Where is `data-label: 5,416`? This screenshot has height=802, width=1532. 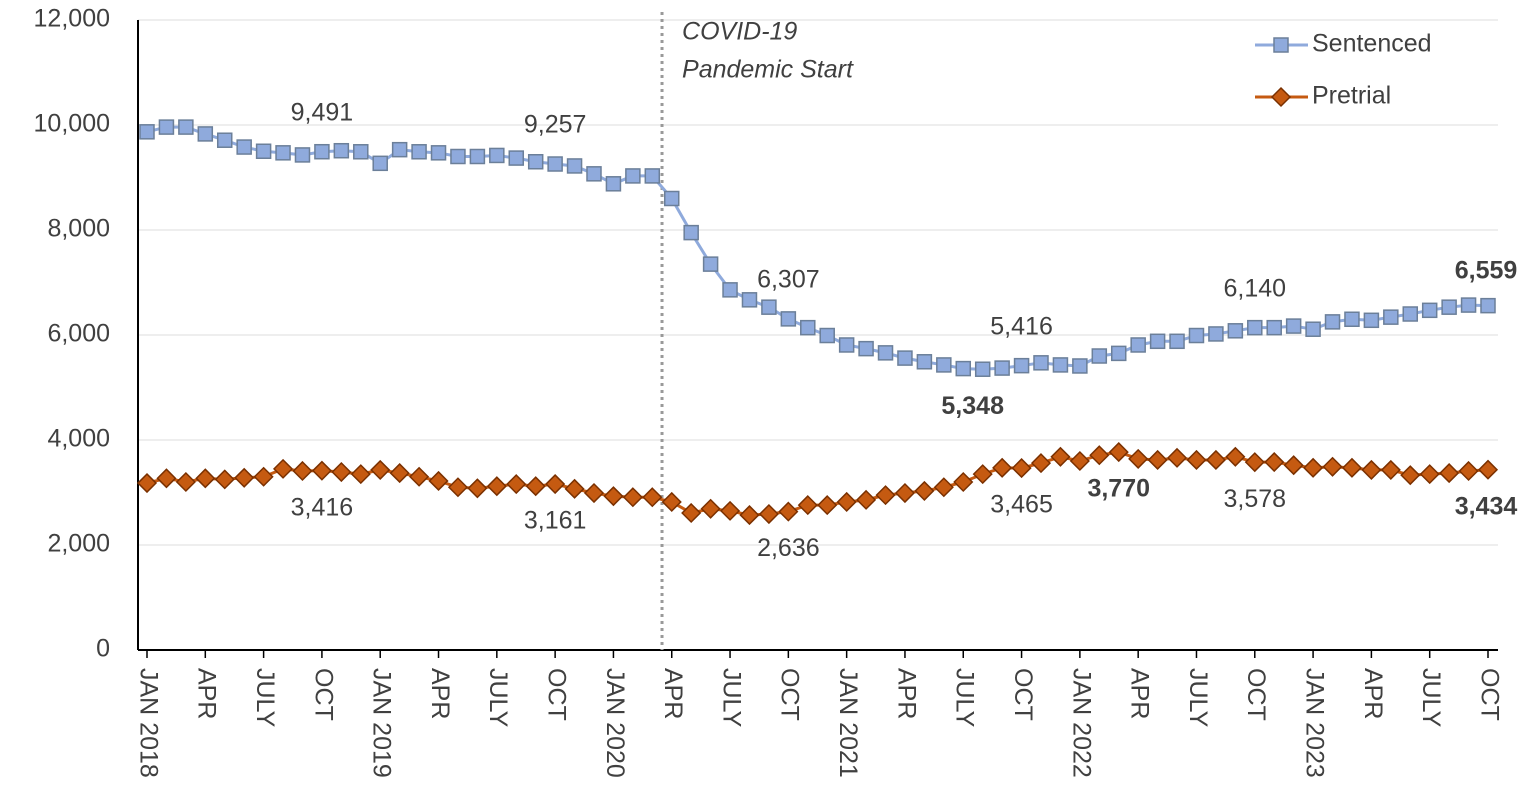
data-label: 5,416 is located at coordinates (1021, 326).